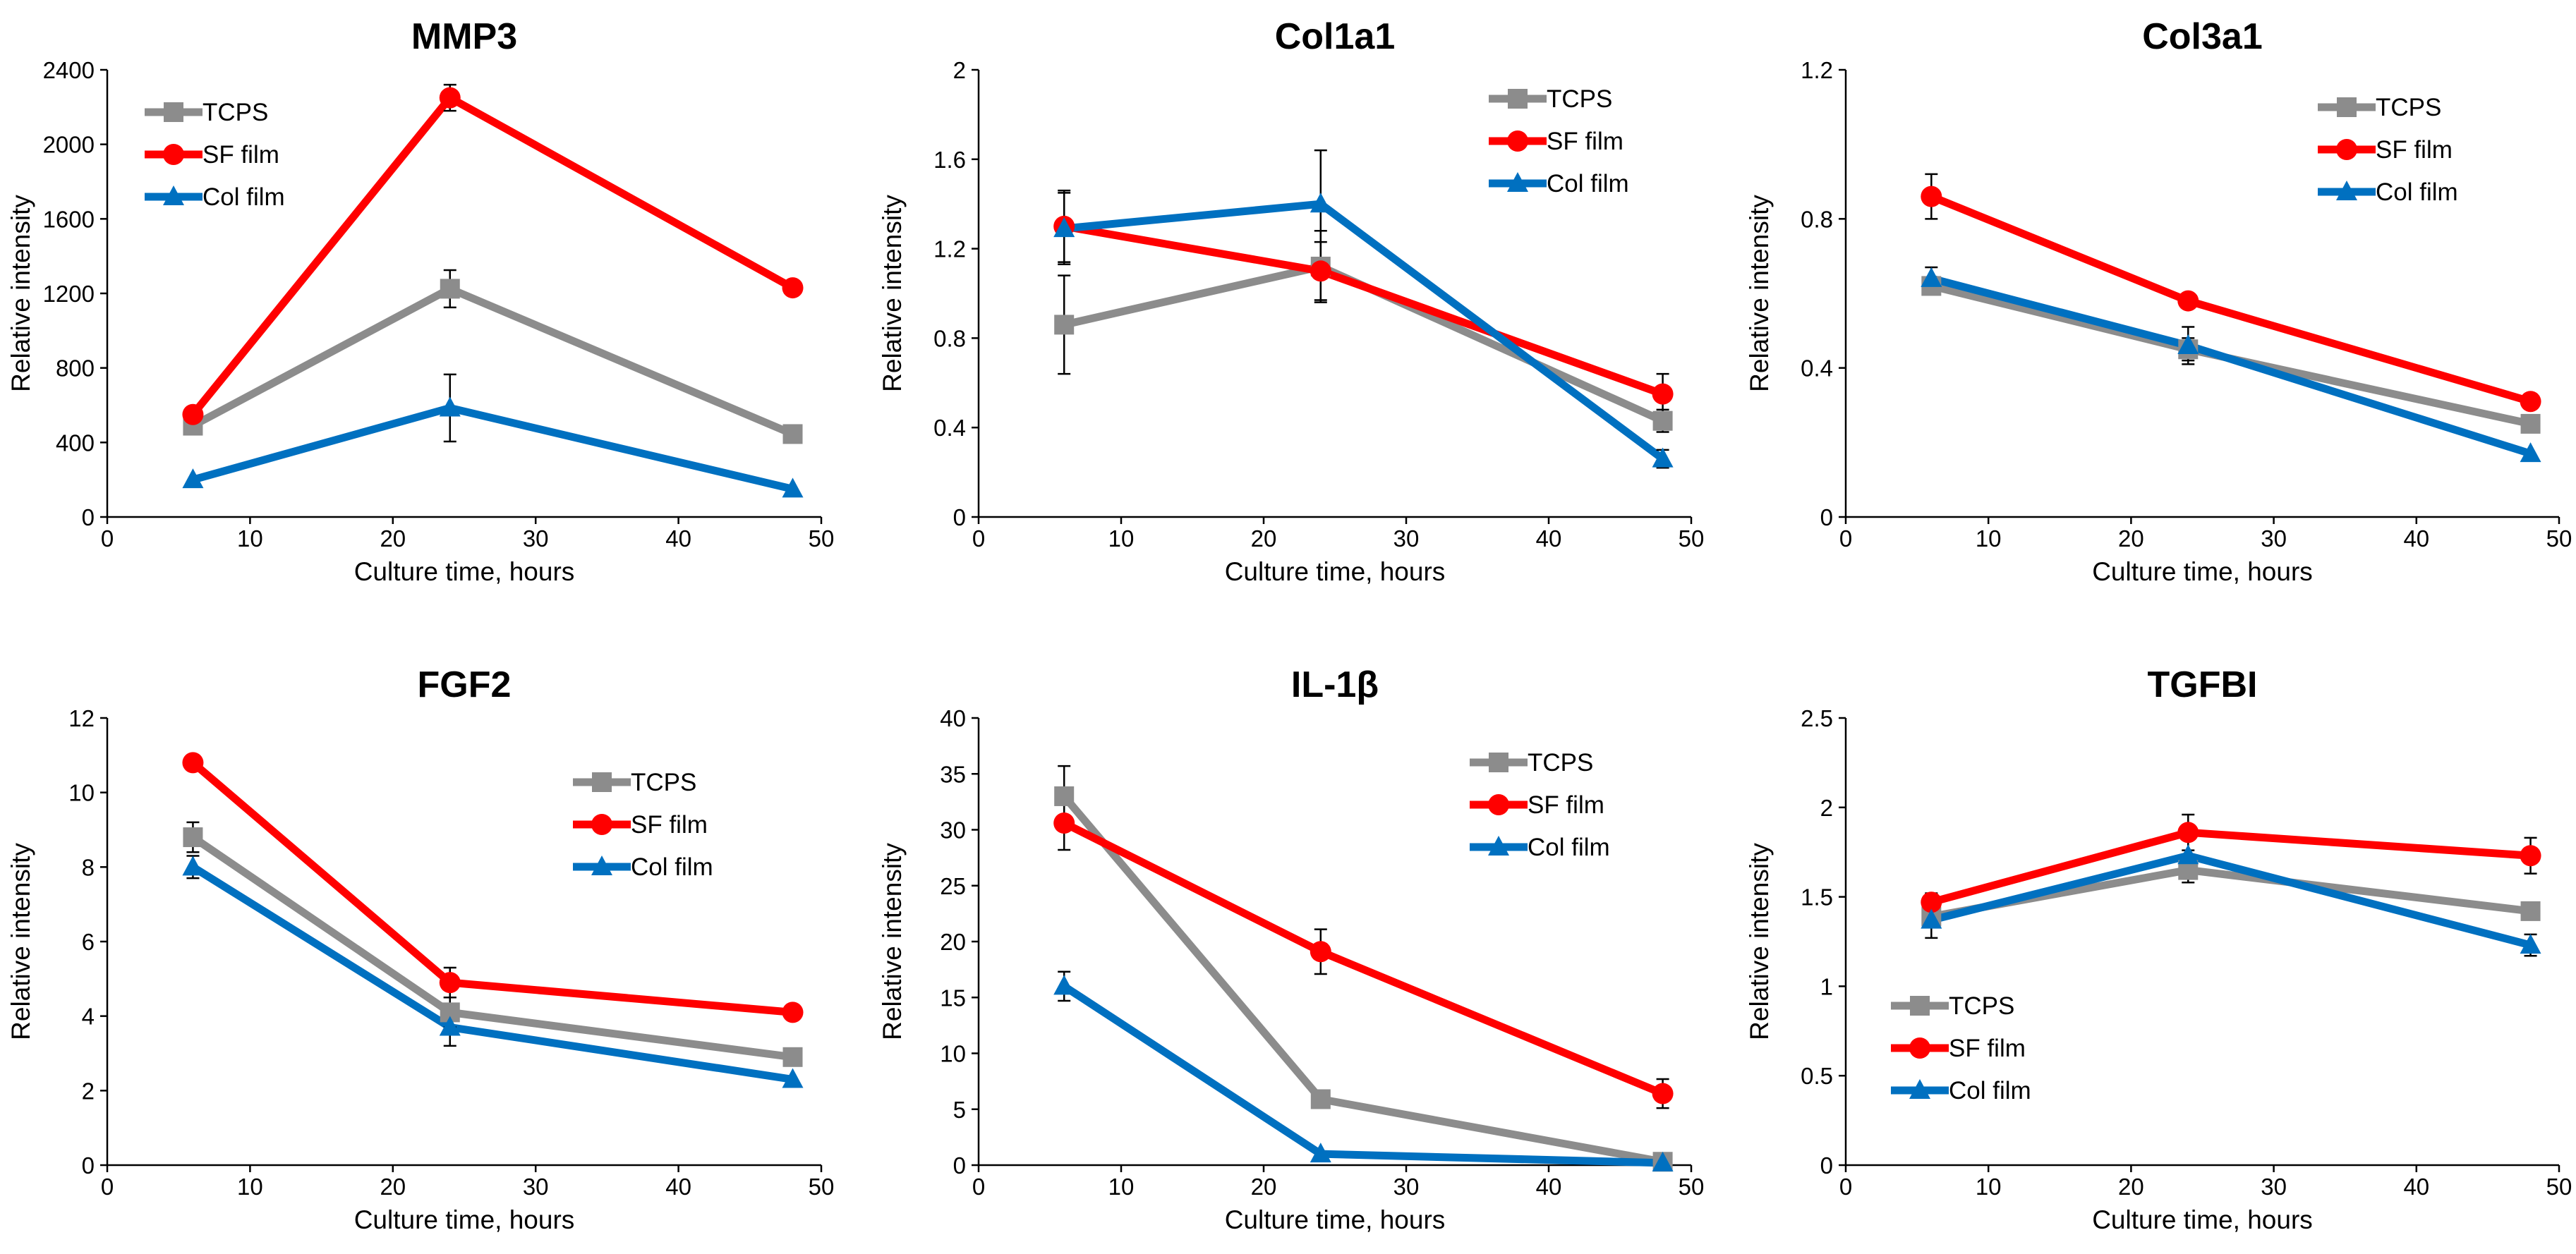 Image resolution: width=2576 pixels, height=1254 pixels. Describe the element at coordinates (1336, 36) in the screenshot. I see `chart-title: Col1a1` at that location.